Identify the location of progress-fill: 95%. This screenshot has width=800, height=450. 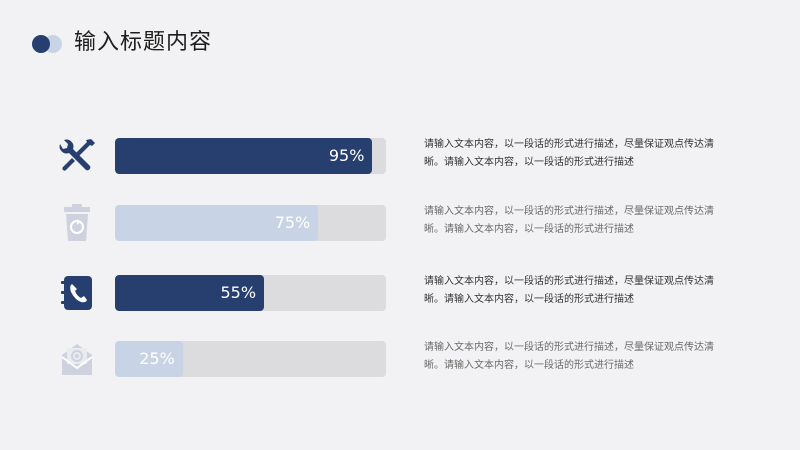
(244, 156).